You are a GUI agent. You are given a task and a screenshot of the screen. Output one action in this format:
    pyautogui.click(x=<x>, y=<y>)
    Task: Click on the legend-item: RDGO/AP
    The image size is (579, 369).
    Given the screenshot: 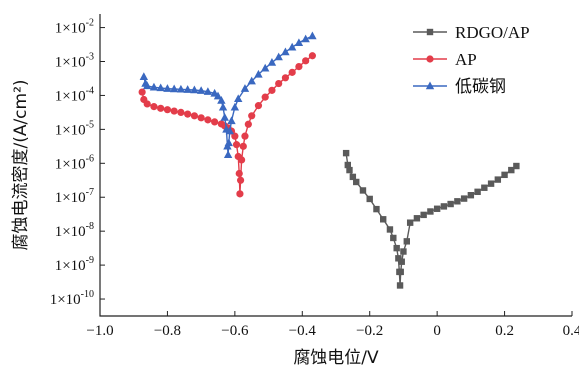 What is the action you would take?
    pyautogui.click(x=471, y=32)
    